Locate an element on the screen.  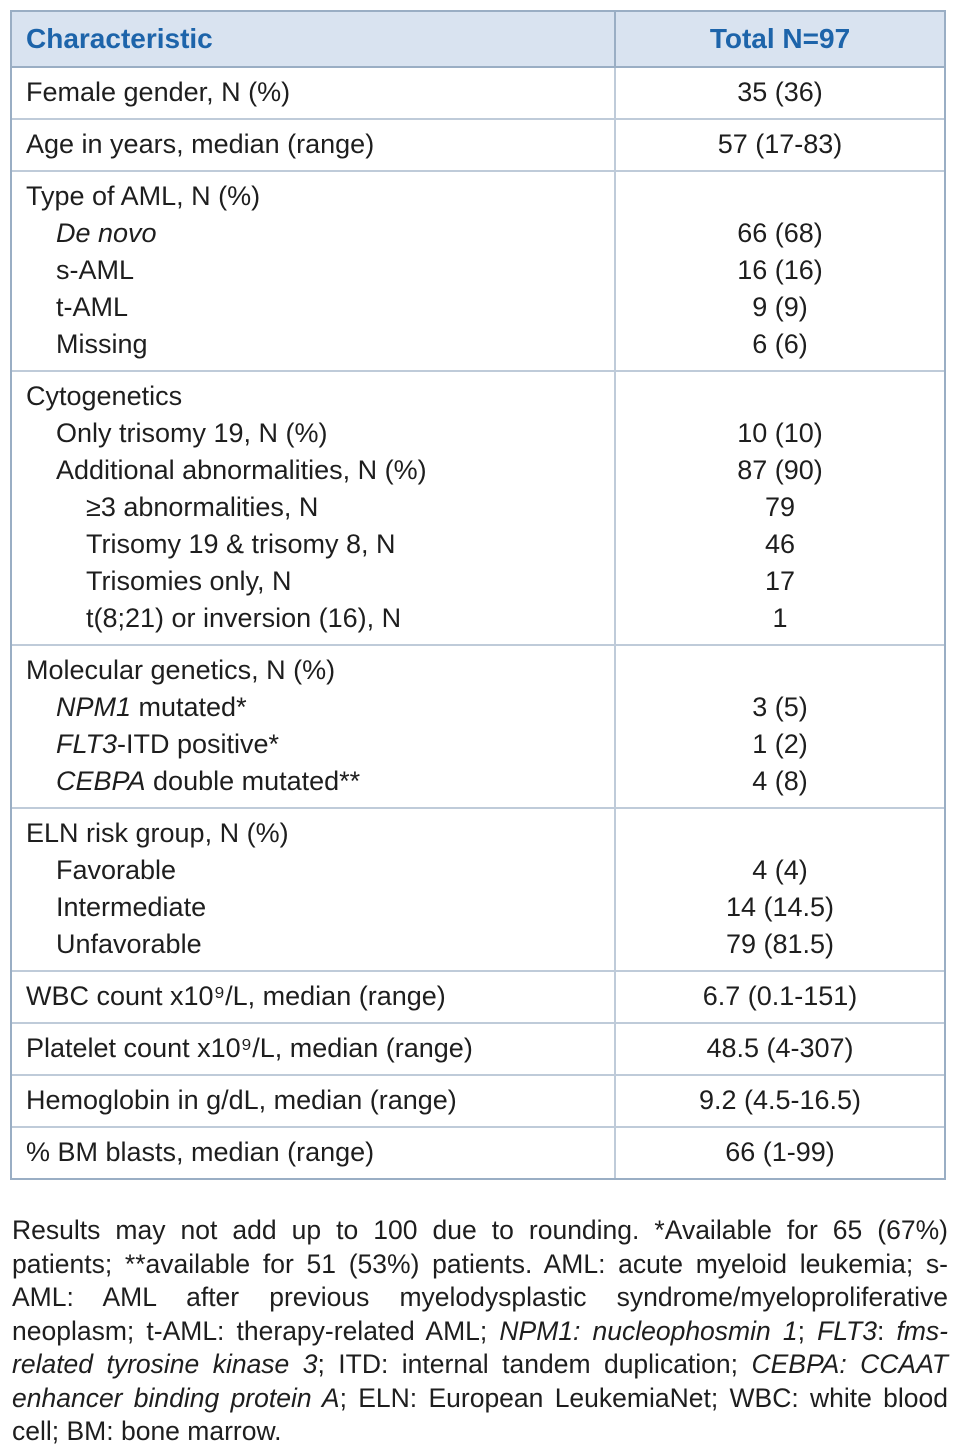
row-value-cell: 10 (10) 87 (90) 79 46 17 1 is located at coordinates (779, 508).